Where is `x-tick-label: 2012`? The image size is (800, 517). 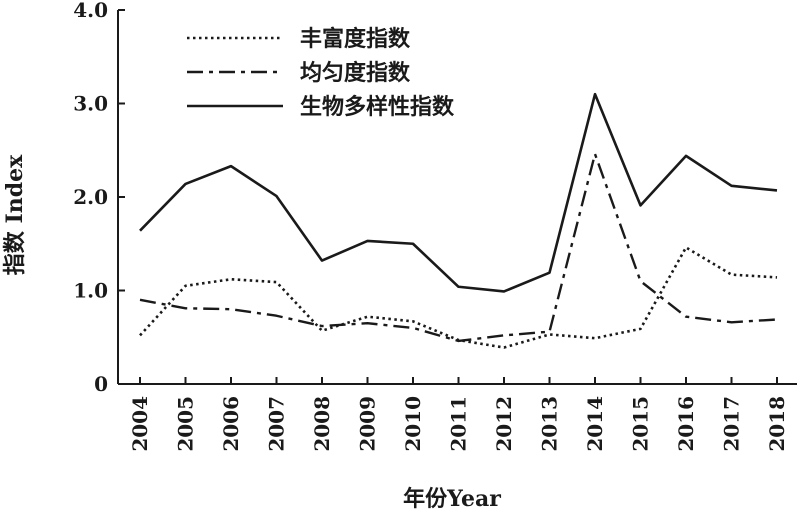
x-tick-label: 2012 is located at coordinates (504, 424).